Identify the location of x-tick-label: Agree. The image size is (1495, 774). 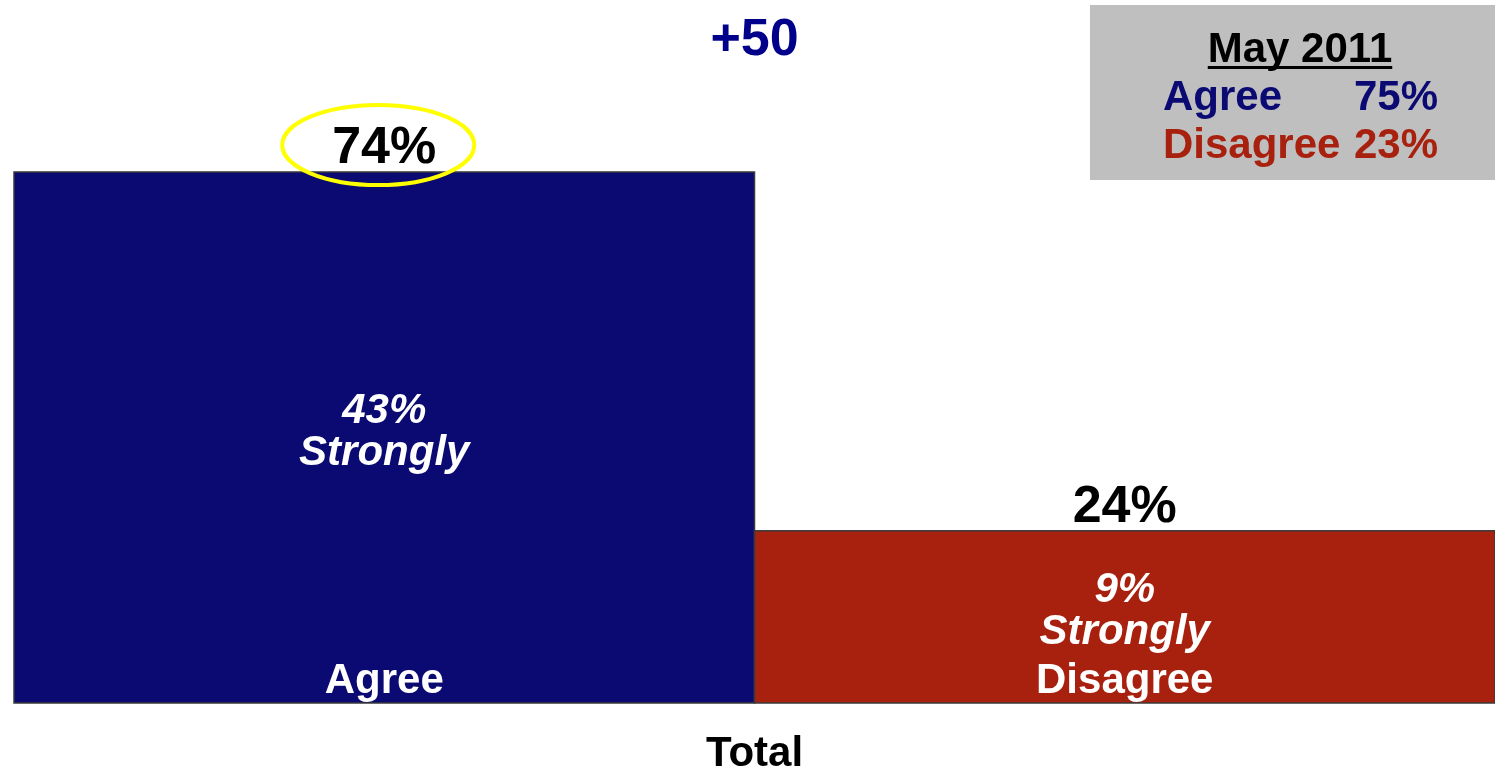
(384, 678).